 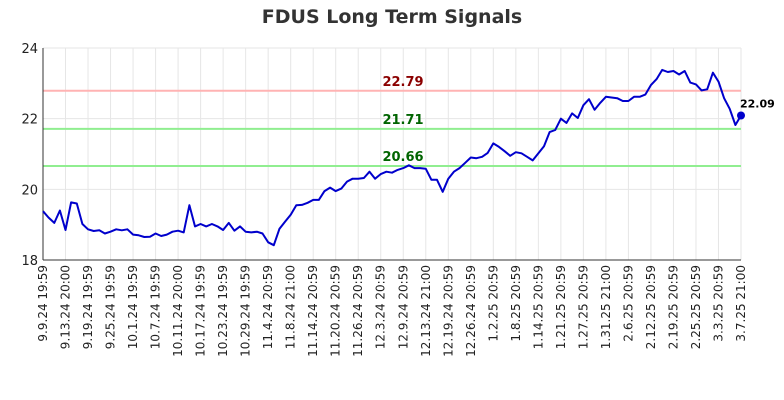 What do you see at coordinates (448, 311) in the screenshot?
I see `x-tick-label: 12.19.24 20:59` at bounding box center [448, 311].